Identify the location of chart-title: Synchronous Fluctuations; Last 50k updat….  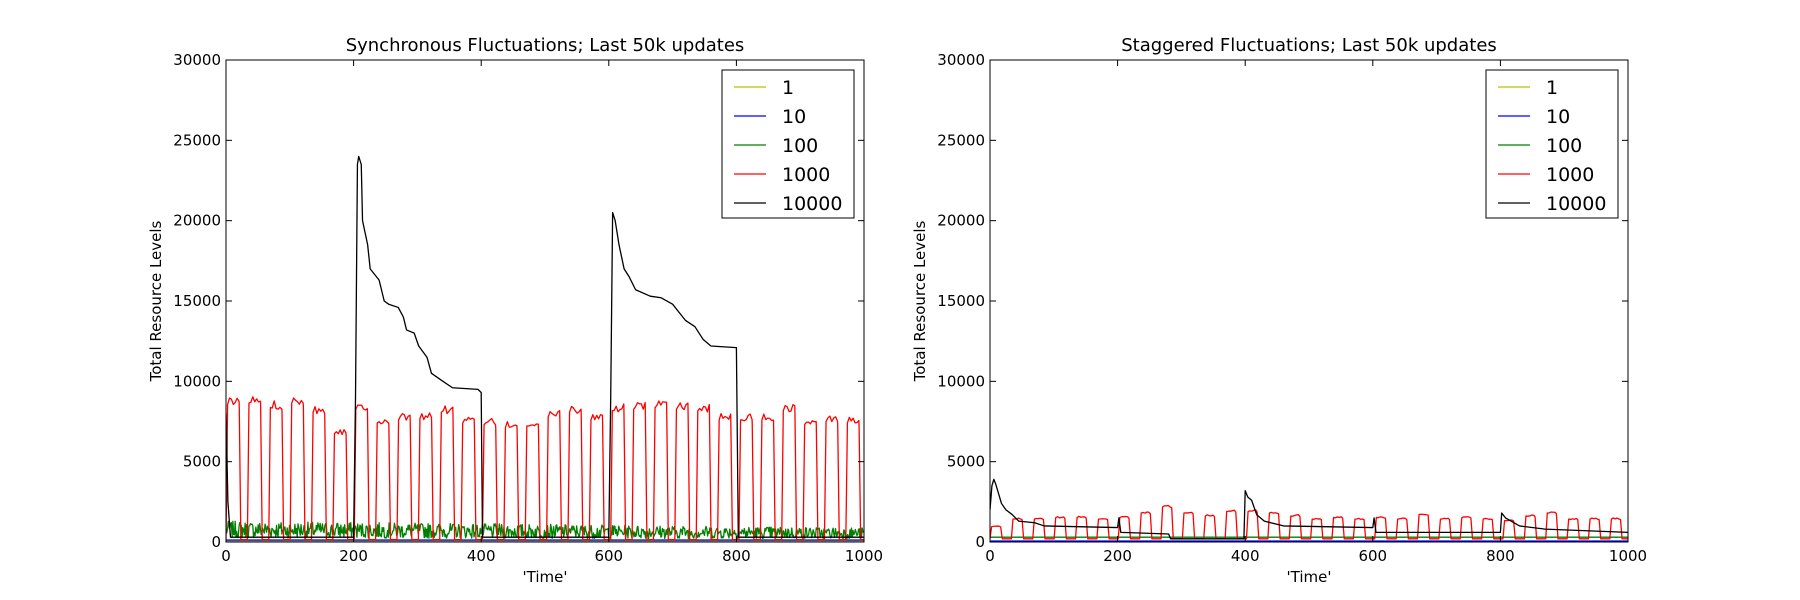
(545, 45).